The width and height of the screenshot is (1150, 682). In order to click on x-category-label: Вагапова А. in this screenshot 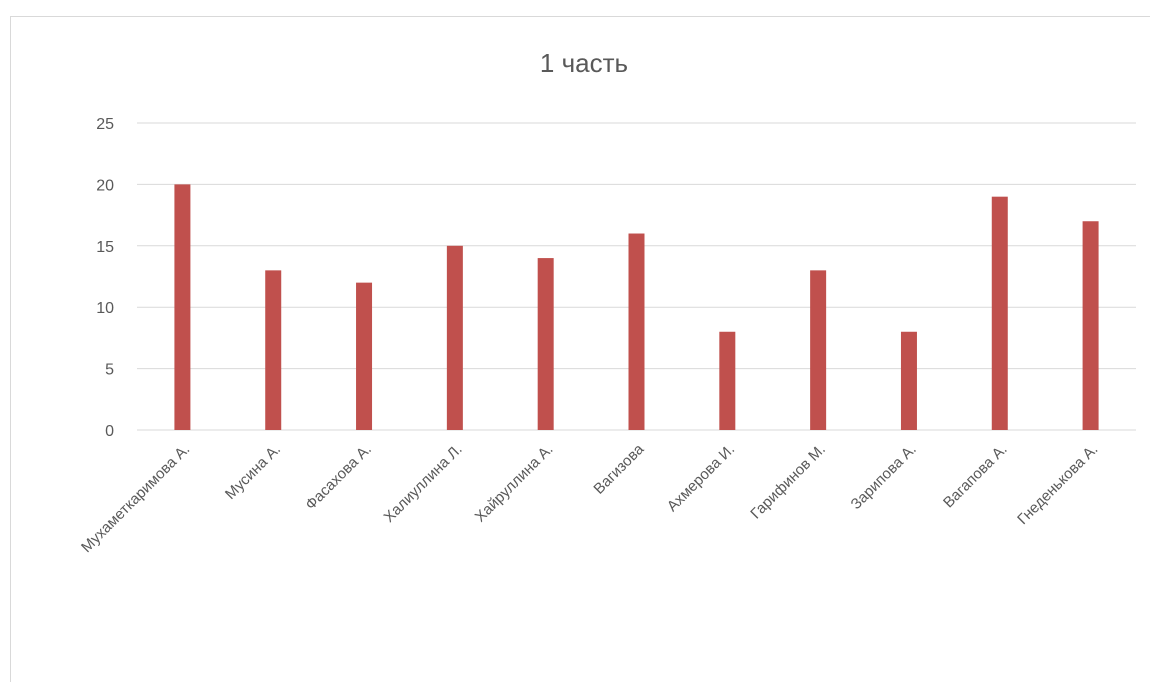, I will do `click(975, 476)`.